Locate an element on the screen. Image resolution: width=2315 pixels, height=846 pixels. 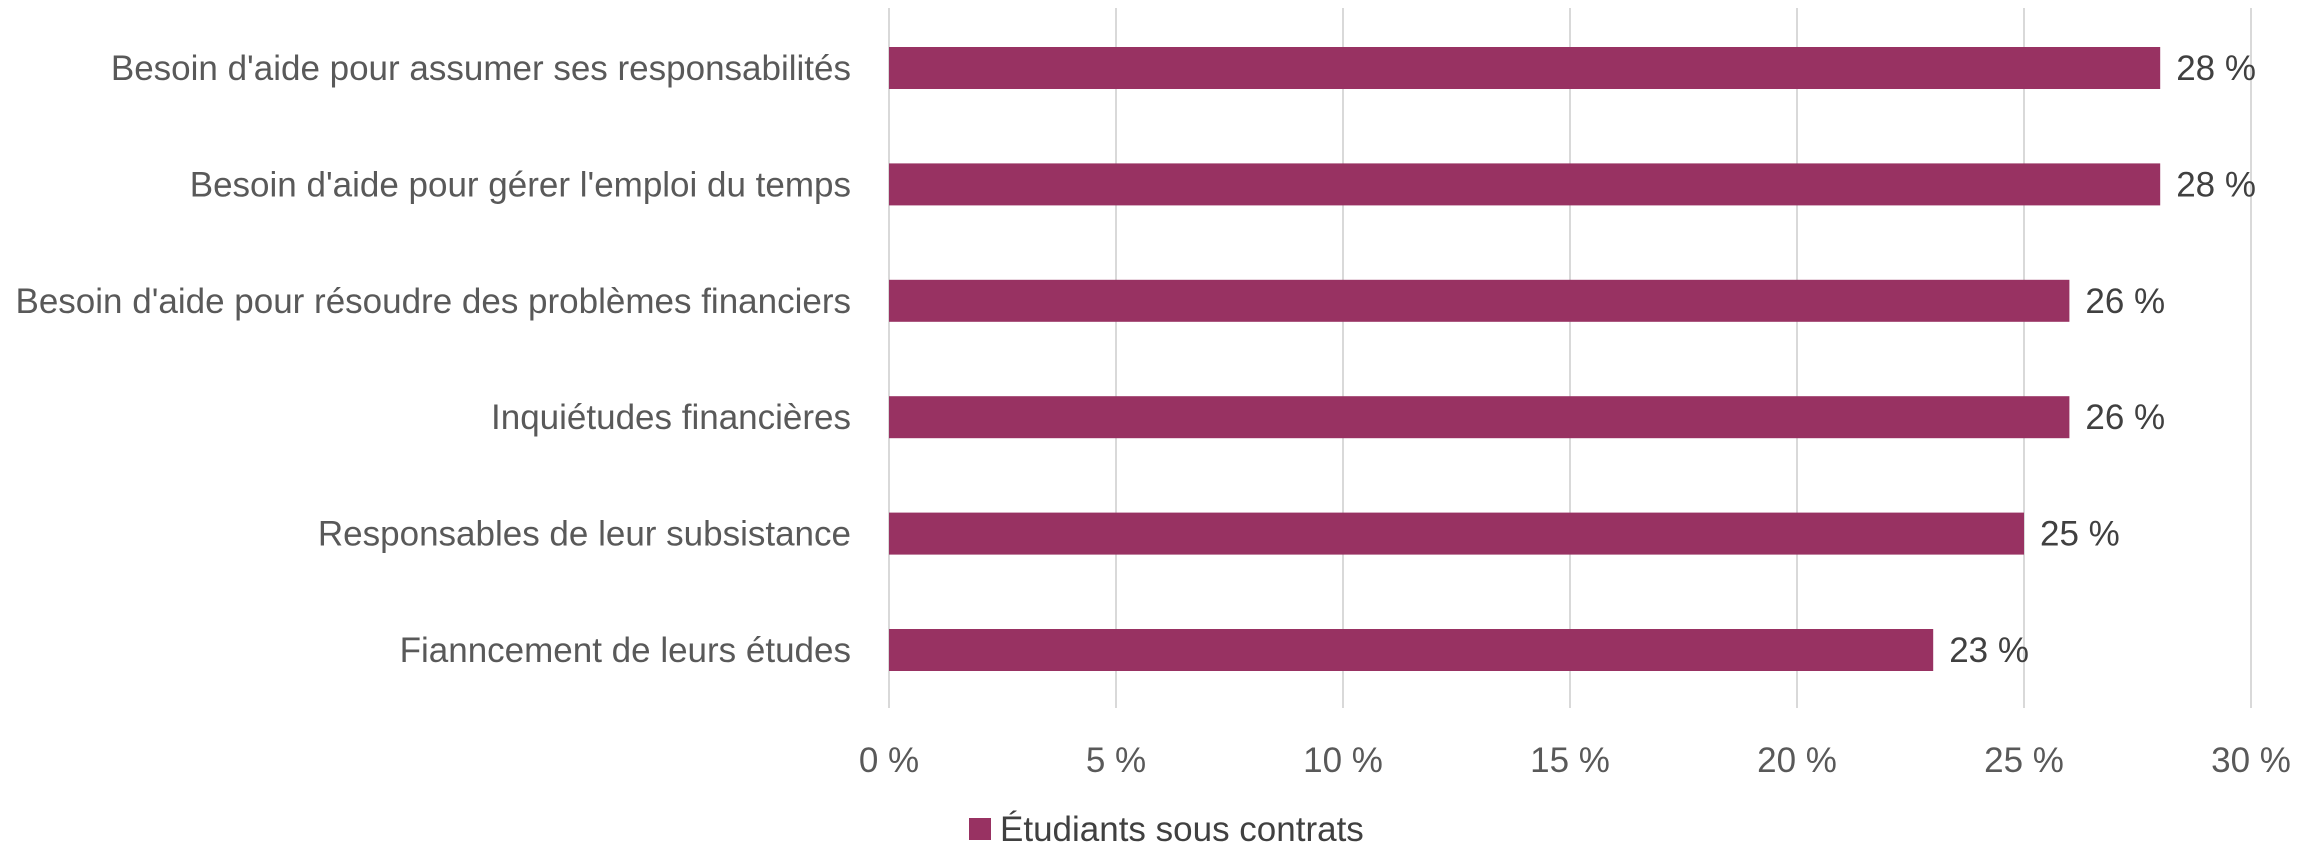
category-label: Inquiétudes financières is located at coordinates (671, 417).